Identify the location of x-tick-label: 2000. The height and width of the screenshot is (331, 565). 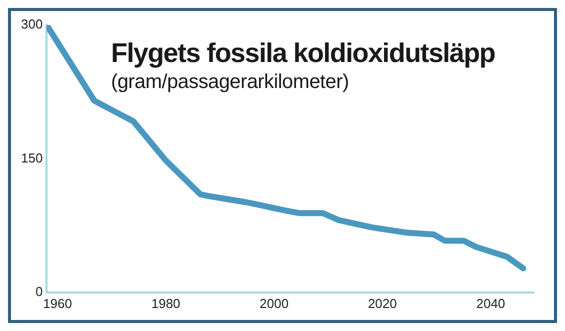
(274, 303).